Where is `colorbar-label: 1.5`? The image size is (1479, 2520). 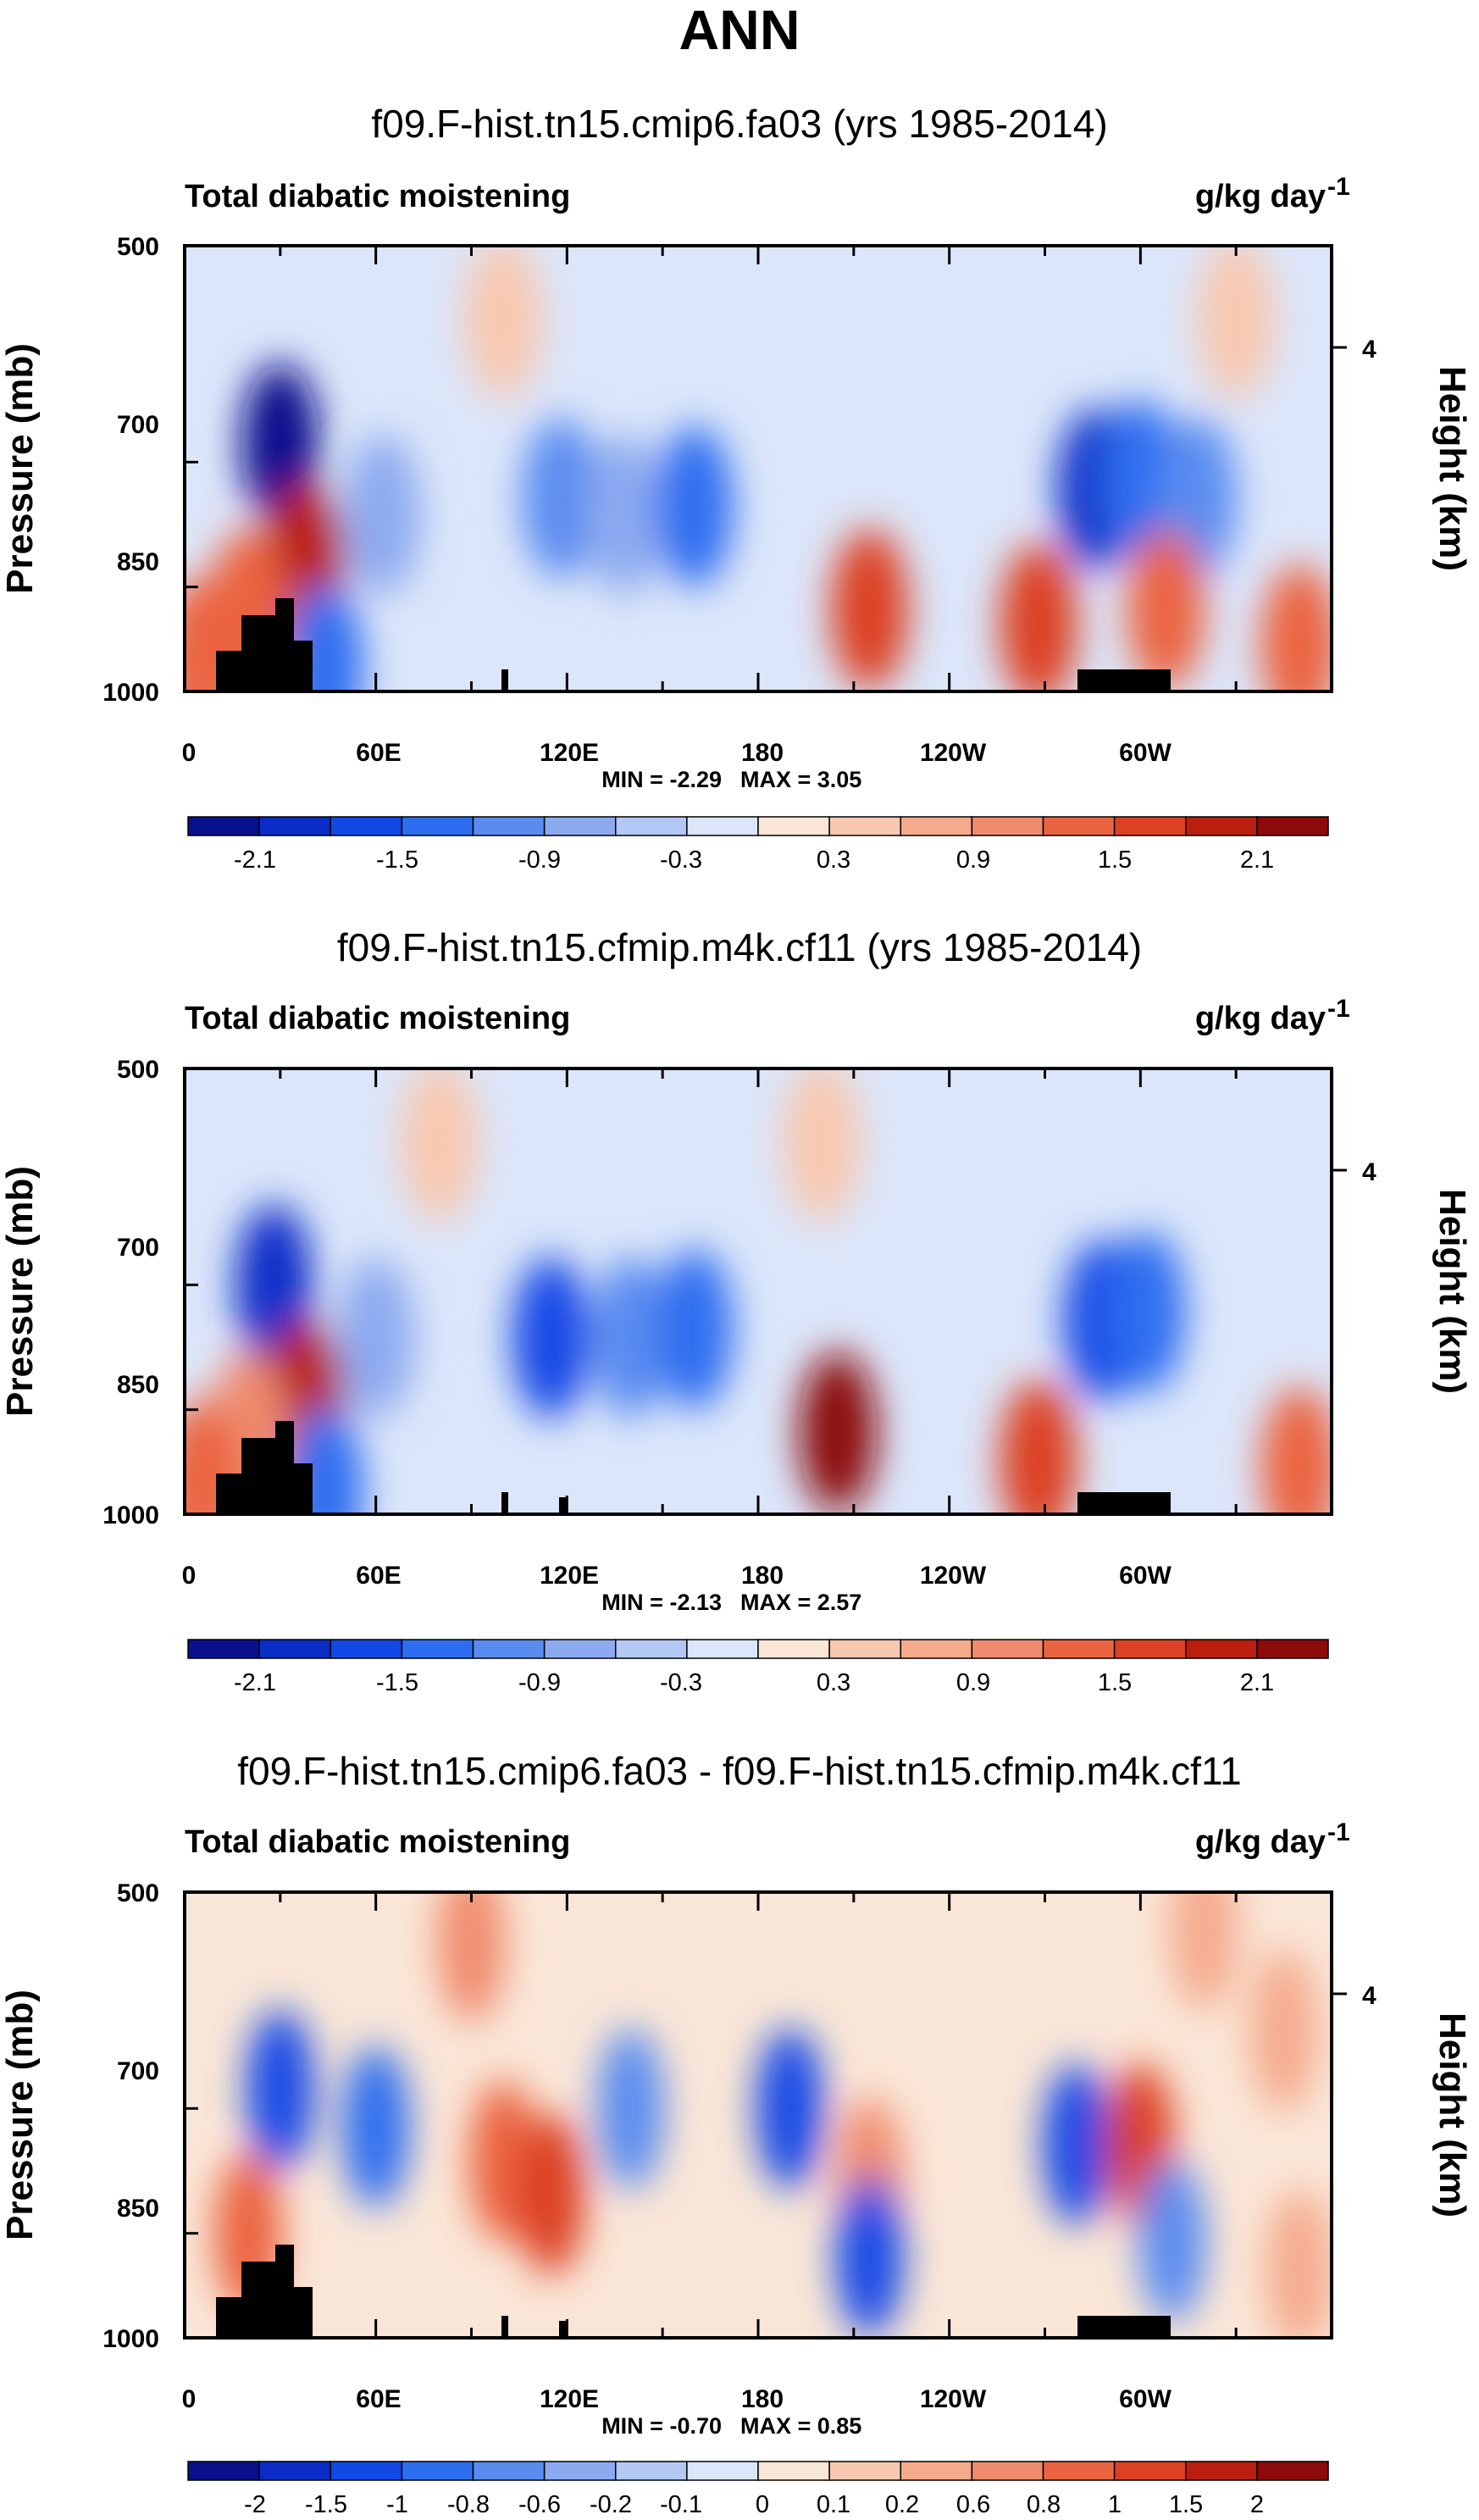 colorbar-label: 1.5 is located at coordinates (1115, 860).